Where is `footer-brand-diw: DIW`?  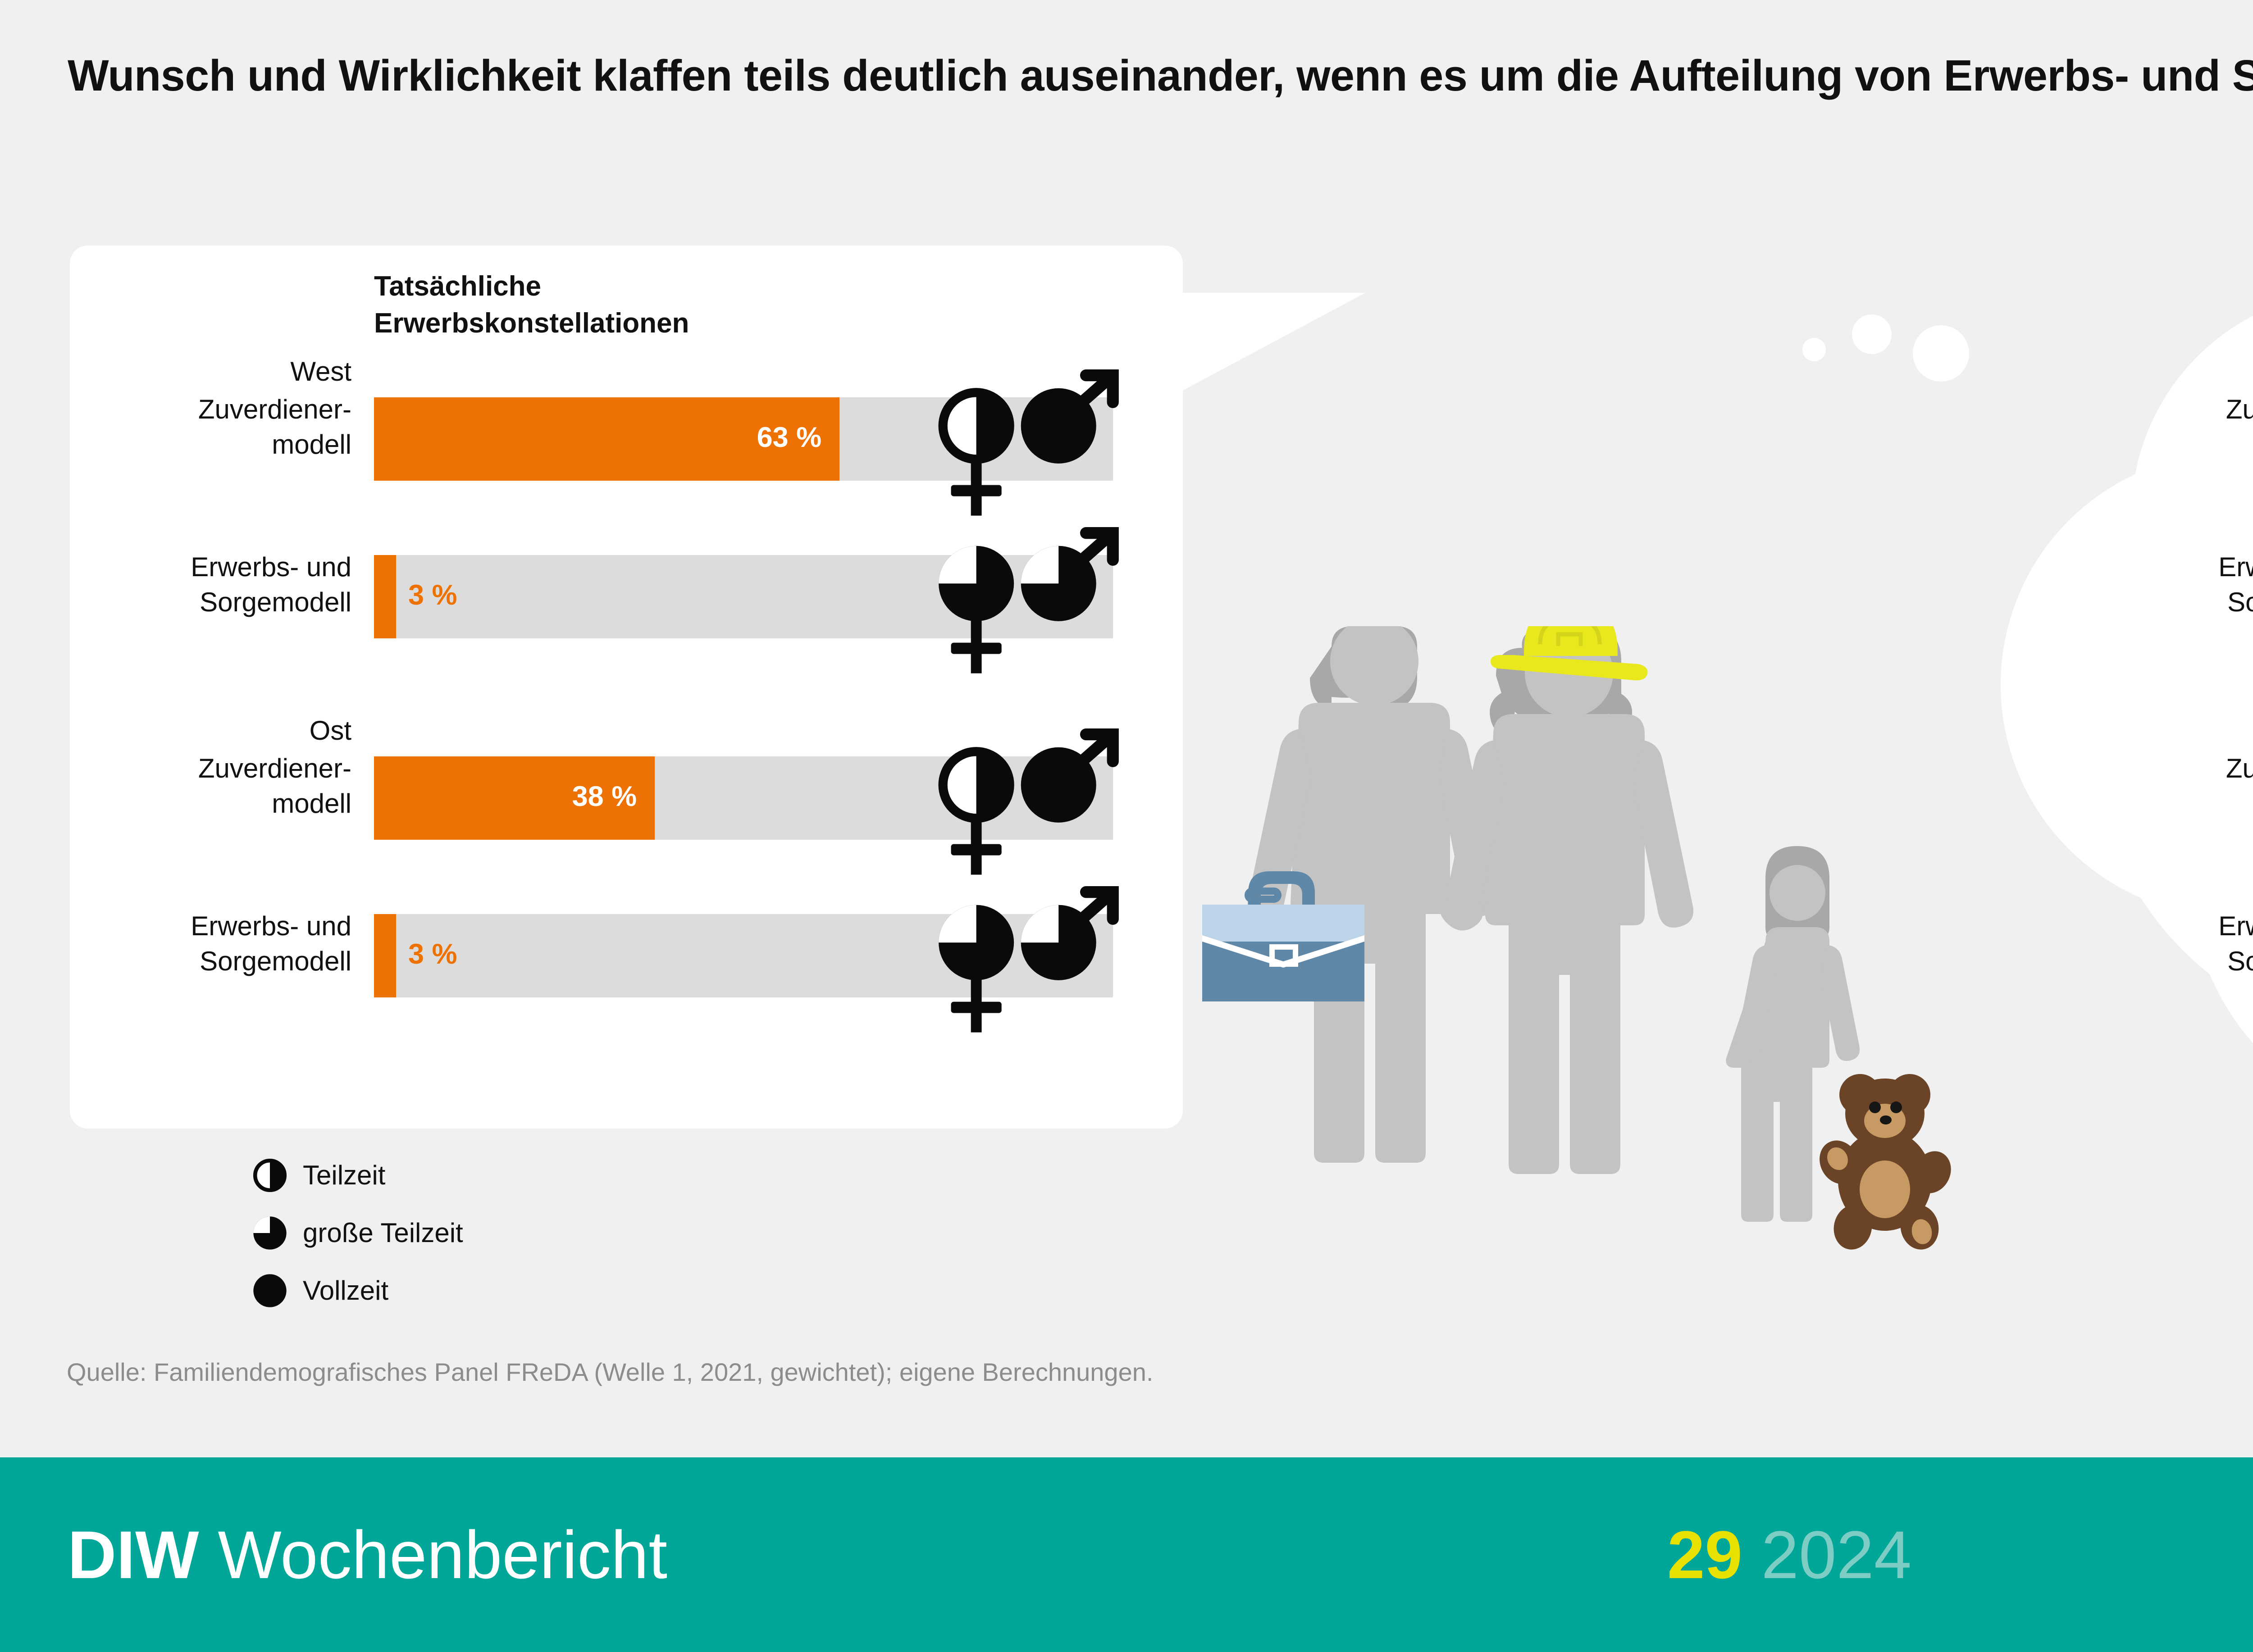 footer-brand-diw: DIW is located at coordinates (133, 1555).